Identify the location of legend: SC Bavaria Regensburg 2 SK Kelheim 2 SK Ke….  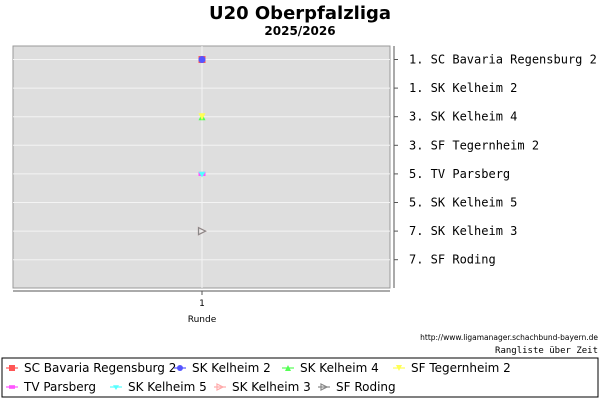
(258, 377).